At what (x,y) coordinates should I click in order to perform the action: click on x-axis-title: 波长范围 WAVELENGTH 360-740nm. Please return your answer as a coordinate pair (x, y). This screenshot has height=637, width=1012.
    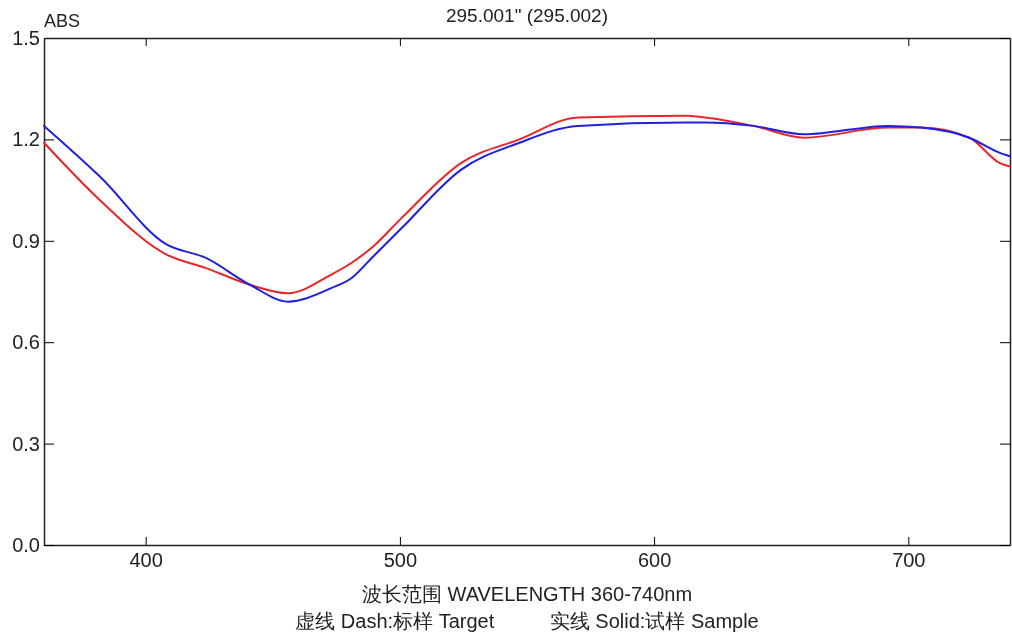
    Looking at the image, I should click on (527, 594).